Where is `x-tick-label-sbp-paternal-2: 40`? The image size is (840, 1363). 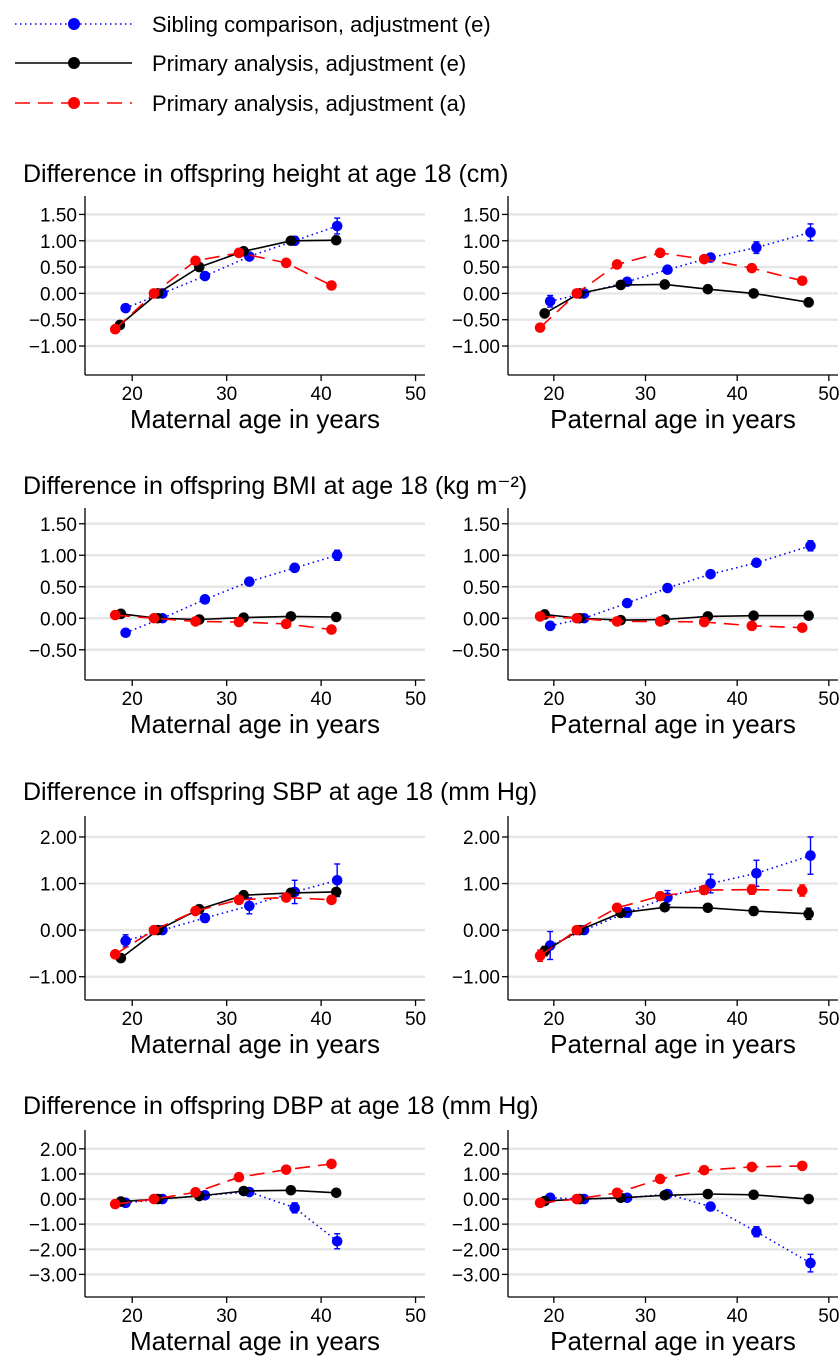 x-tick-label-sbp-paternal-2: 40 is located at coordinates (737, 1019).